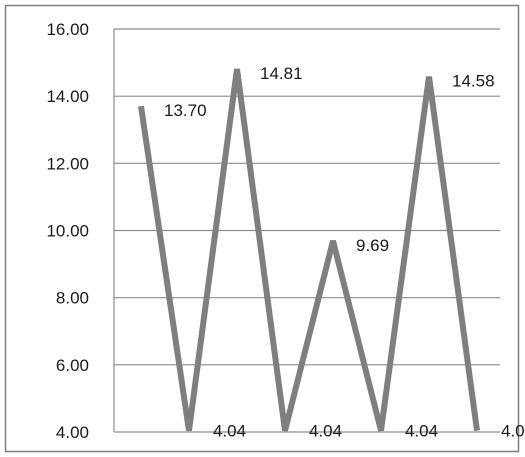 The height and width of the screenshot is (457, 525). I want to click on y-tick-label: 6.00, so click(72, 365).